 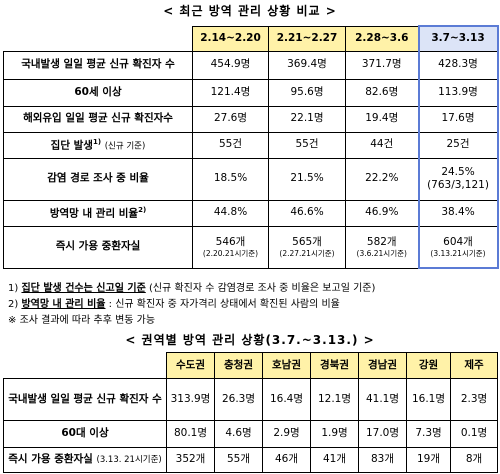 What do you see at coordinates (98, 39) in the screenshot?
I see `corner` at bounding box center [98, 39].